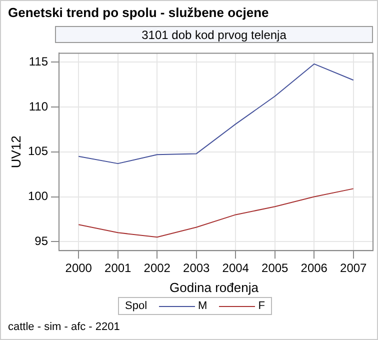 The height and width of the screenshot is (340, 378). What do you see at coordinates (16, 152) in the screenshot?
I see `y-axis-title: UV12` at bounding box center [16, 152].